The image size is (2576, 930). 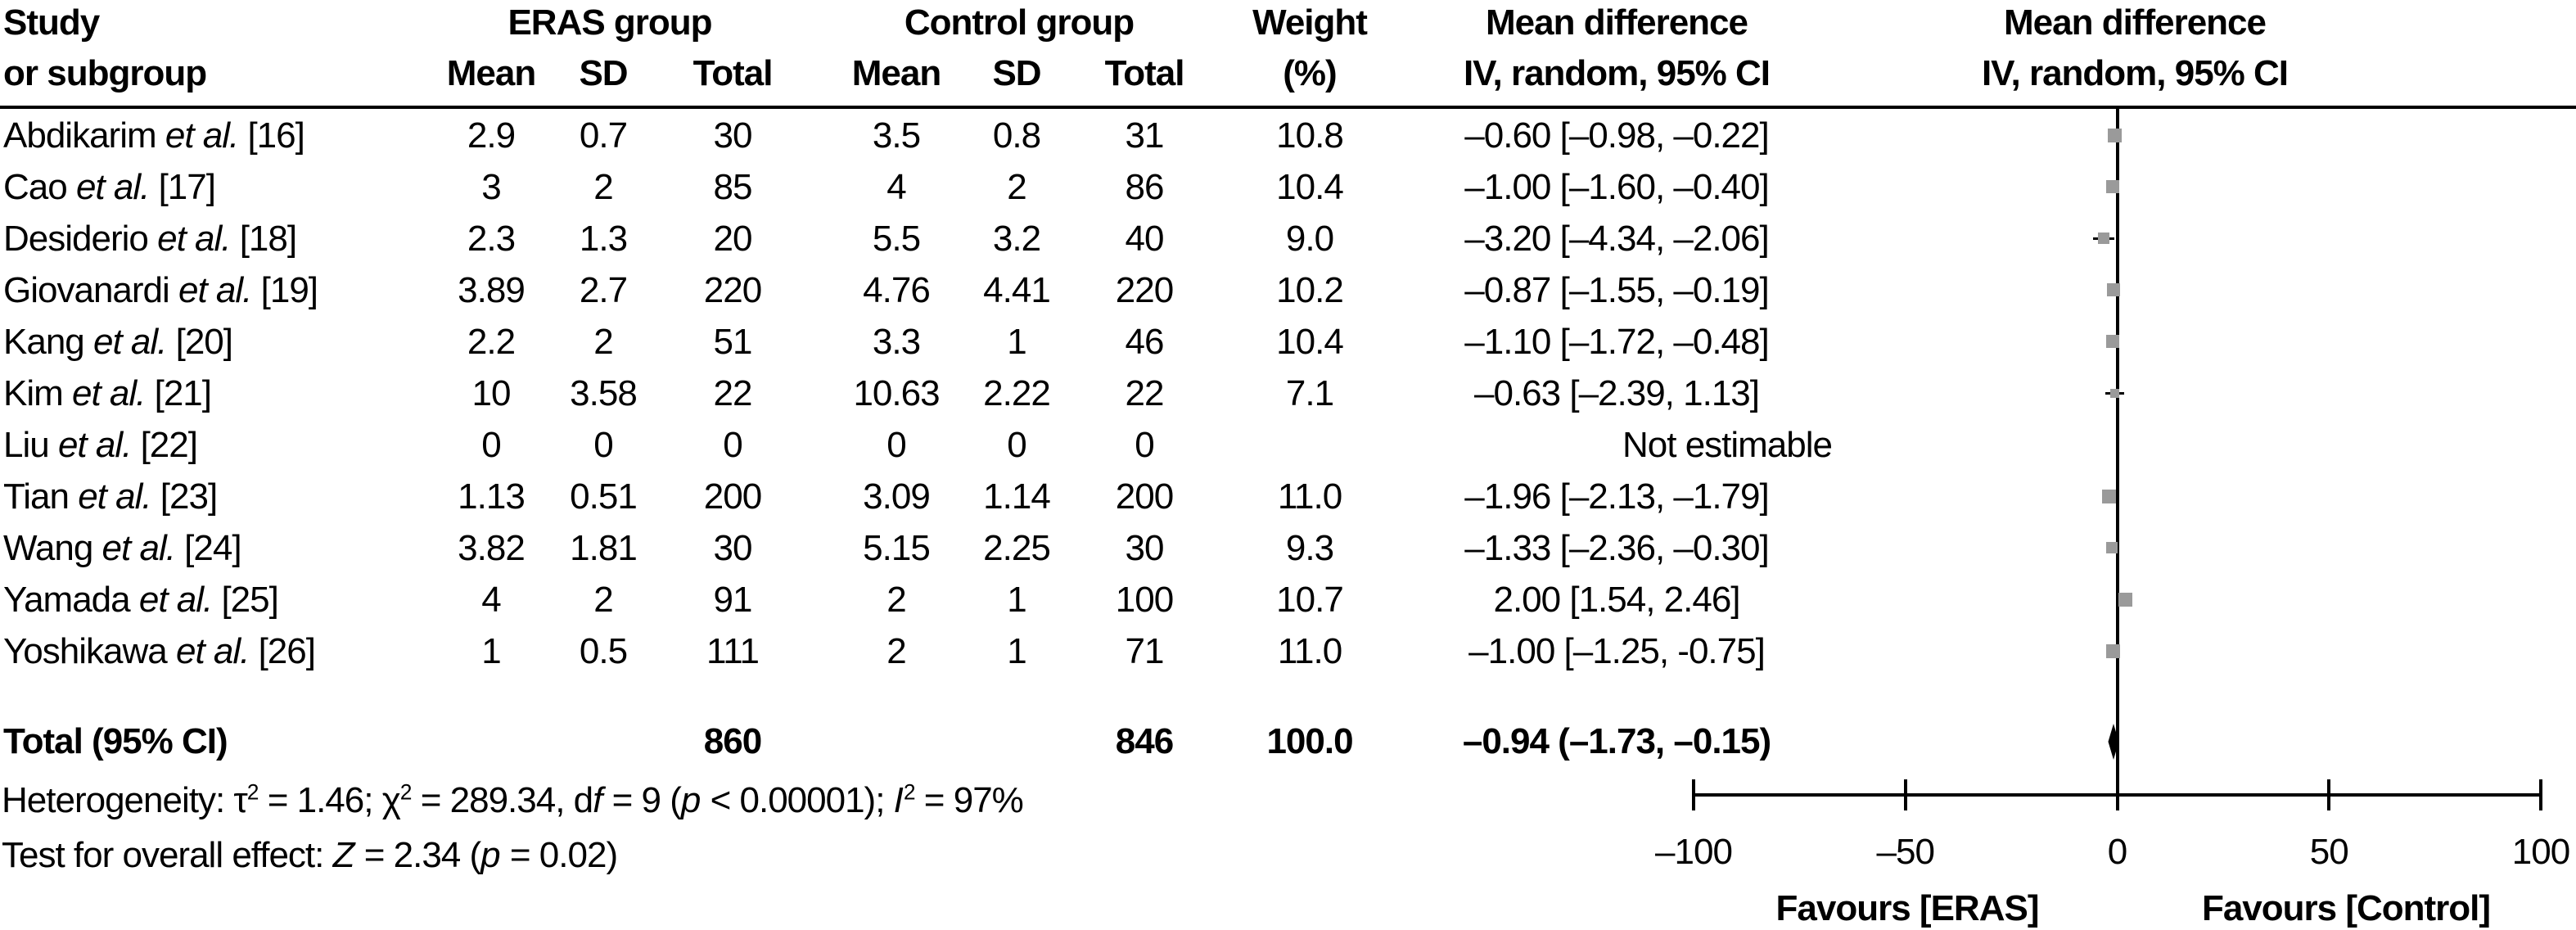 I want to click on md-ci-text: –1.00 [–1.60, –0.40], so click(x=1616, y=186).